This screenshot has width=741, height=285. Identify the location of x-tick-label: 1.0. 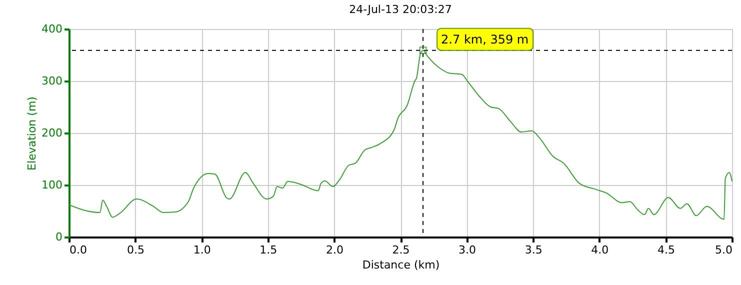
(202, 250).